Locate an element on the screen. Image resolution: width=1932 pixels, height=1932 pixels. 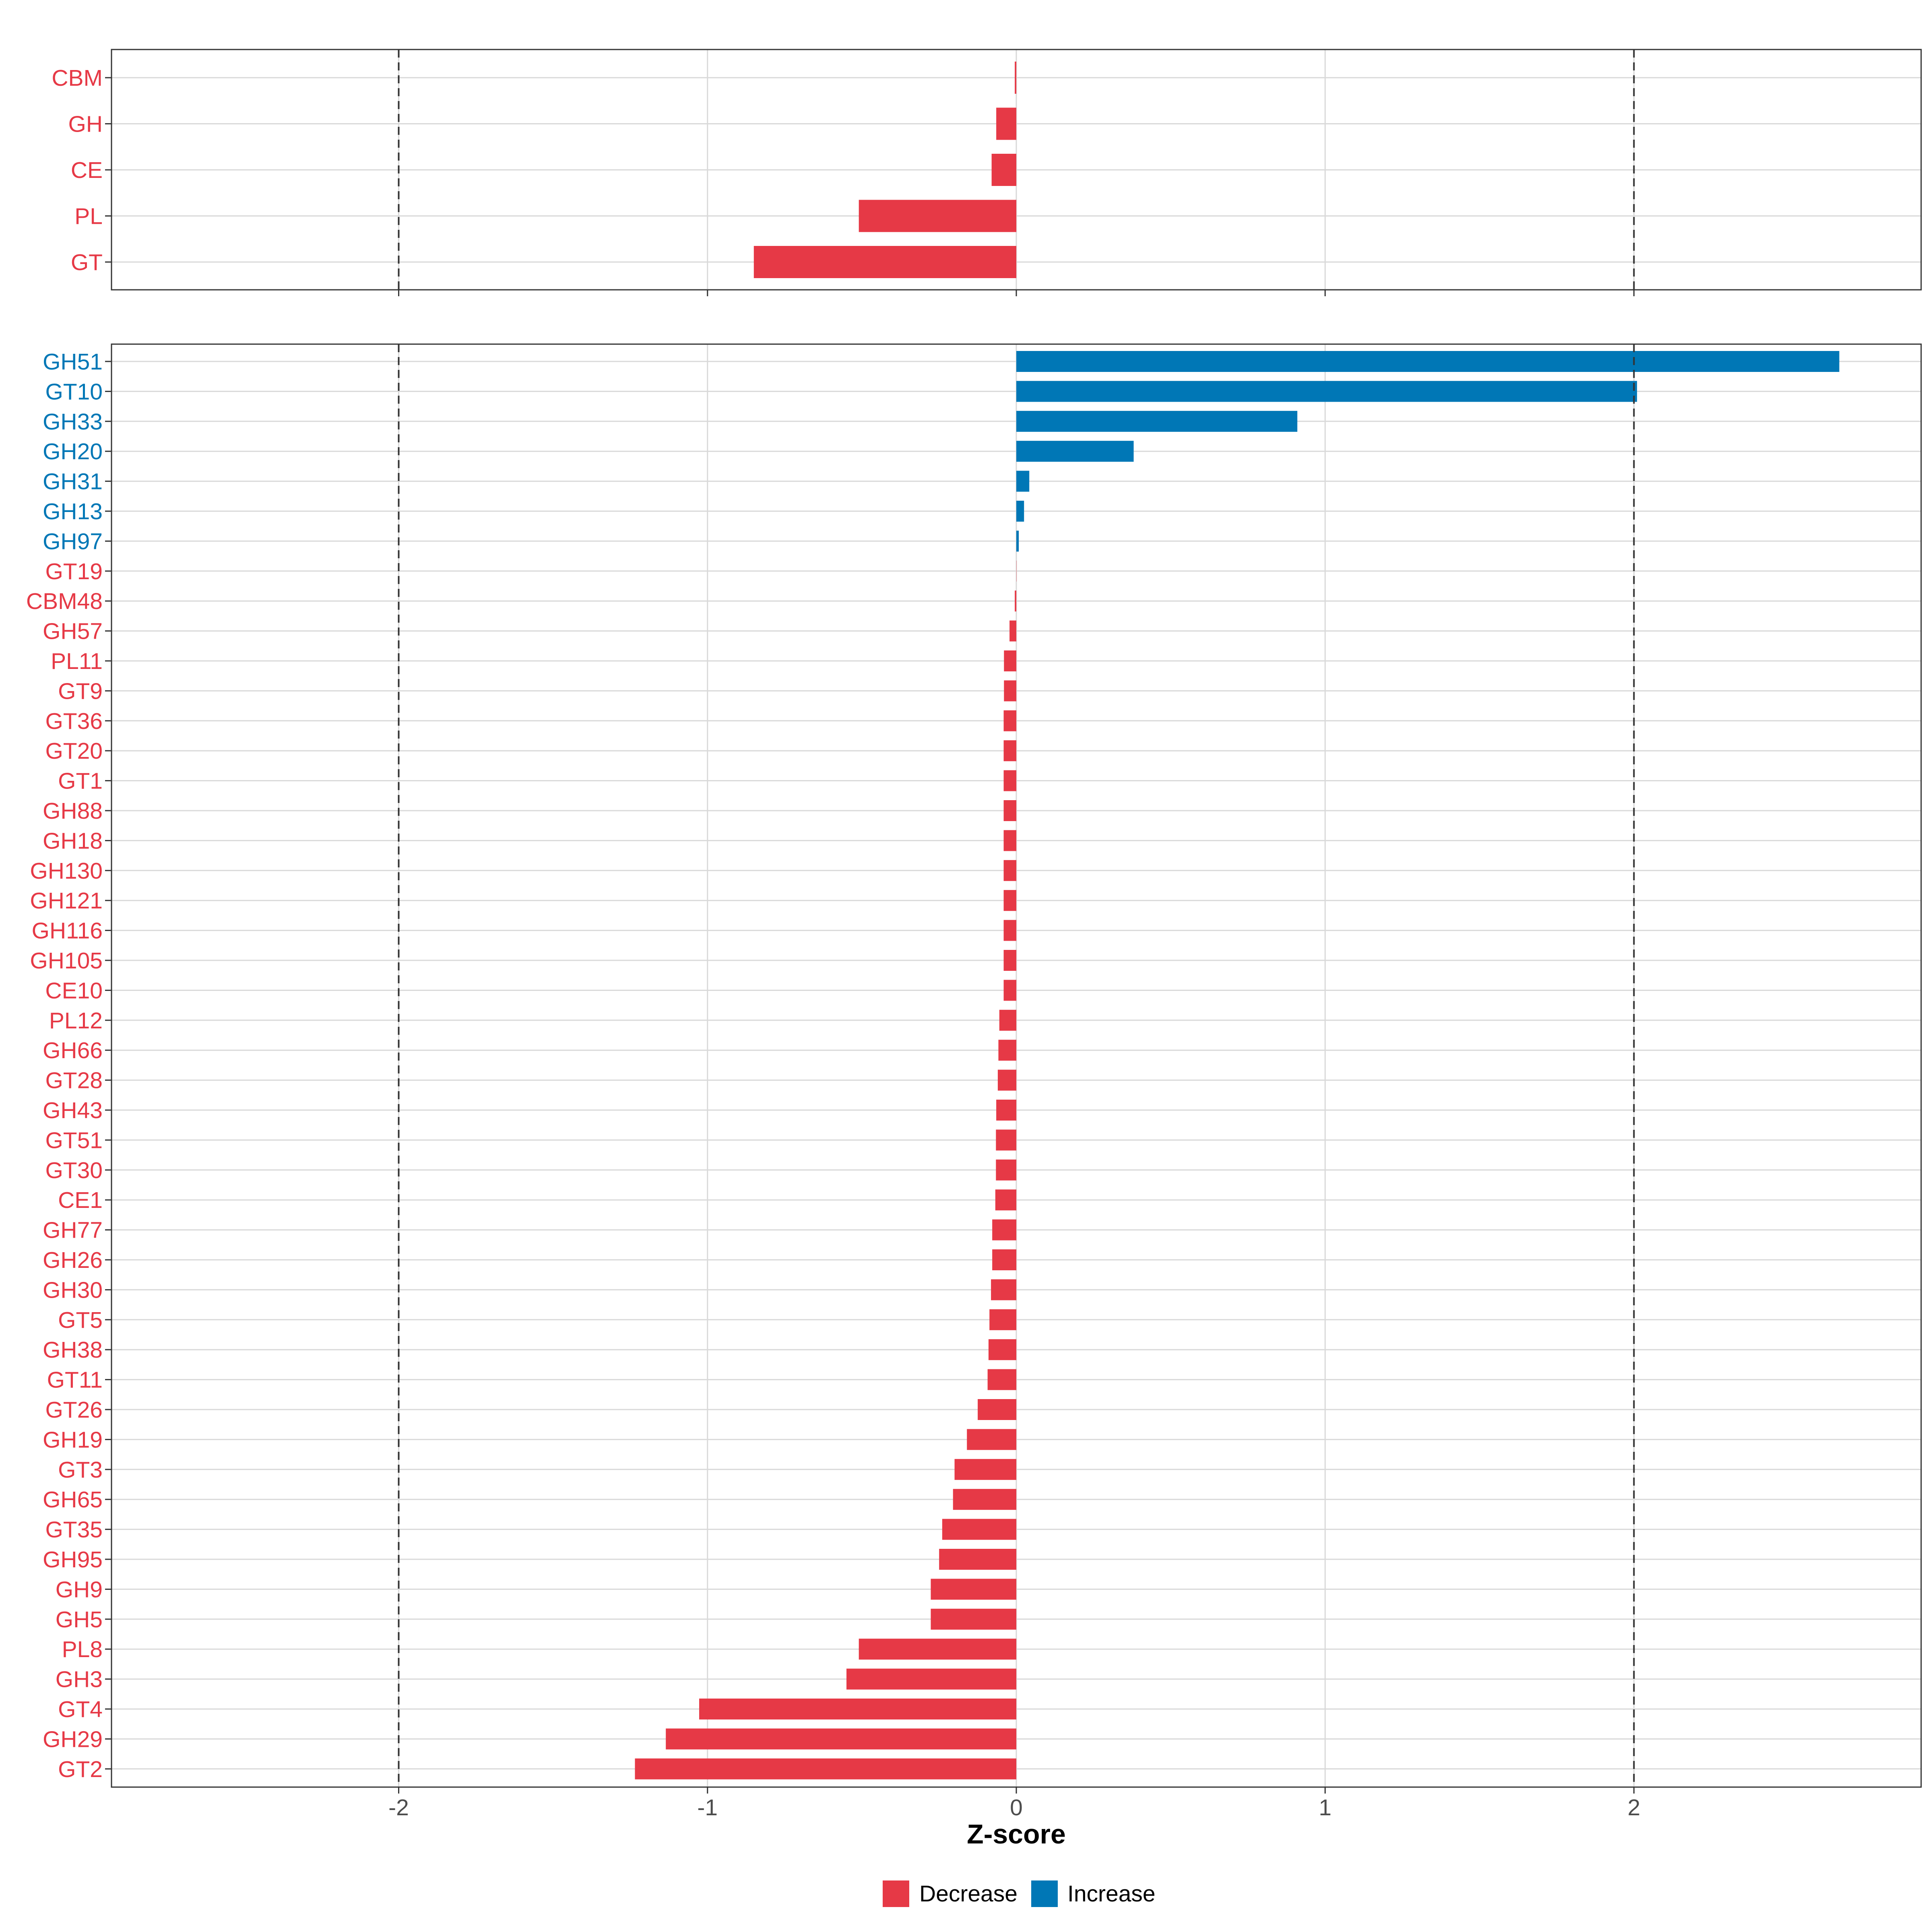
legend-label-increase: Increase is located at coordinates (1111, 1894).